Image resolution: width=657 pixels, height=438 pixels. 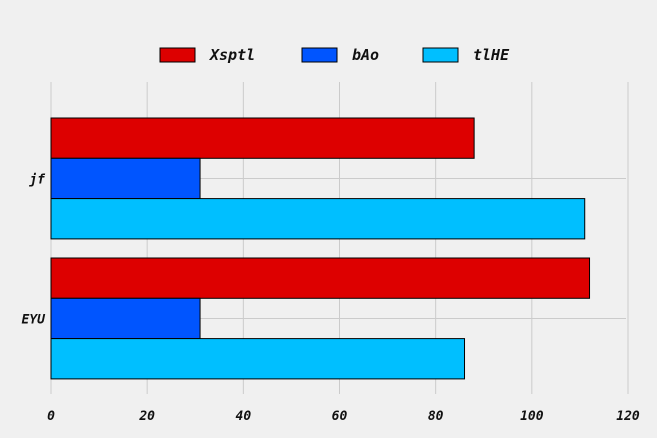 What do you see at coordinates (125, 178) in the screenshot?
I see `bar-jf-bAo` at bounding box center [125, 178].